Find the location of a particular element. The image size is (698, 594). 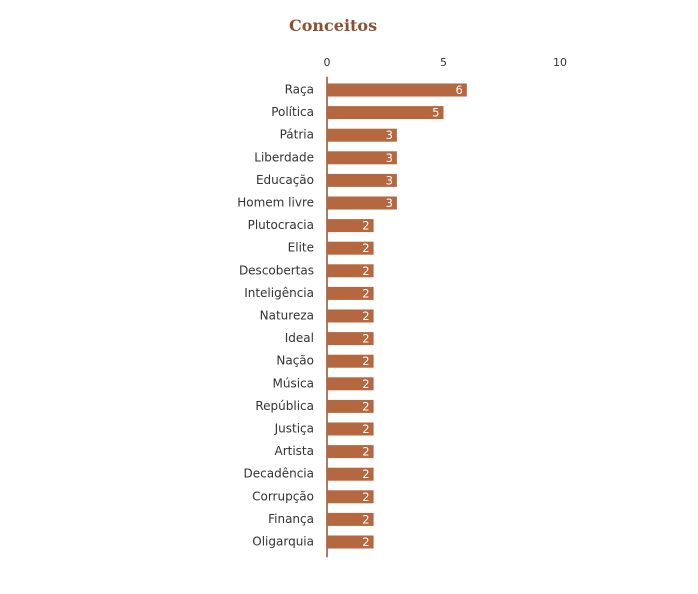

category-label: Decadência is located at coordinates (279, 474).